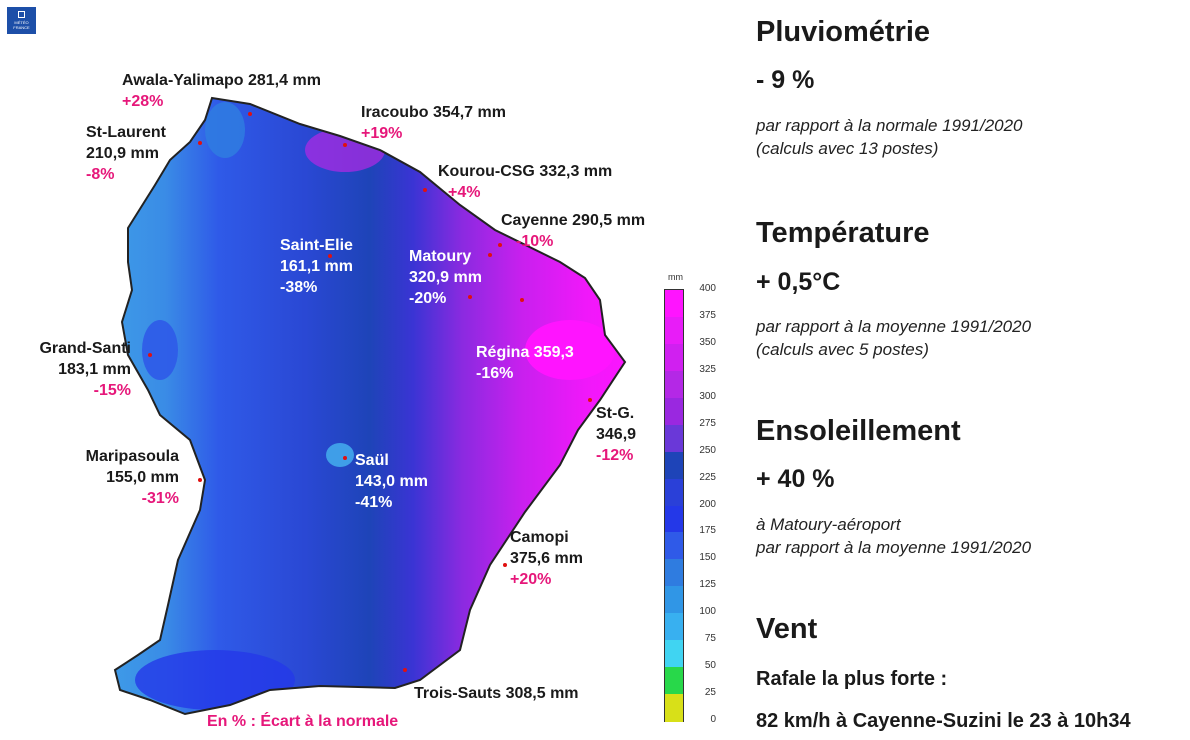  What do you see at coordinates (710, 693) in the screenshot?
I see `colorbar-tick-label: 25` at bounding box center [710, 693].